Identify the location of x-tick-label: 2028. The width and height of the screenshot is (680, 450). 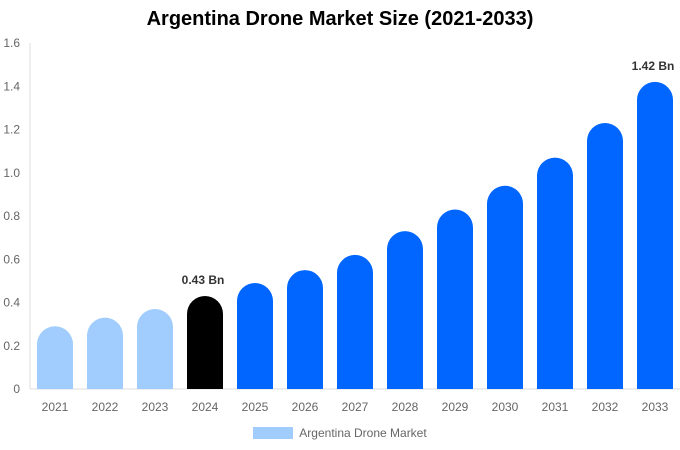
(405, 407).